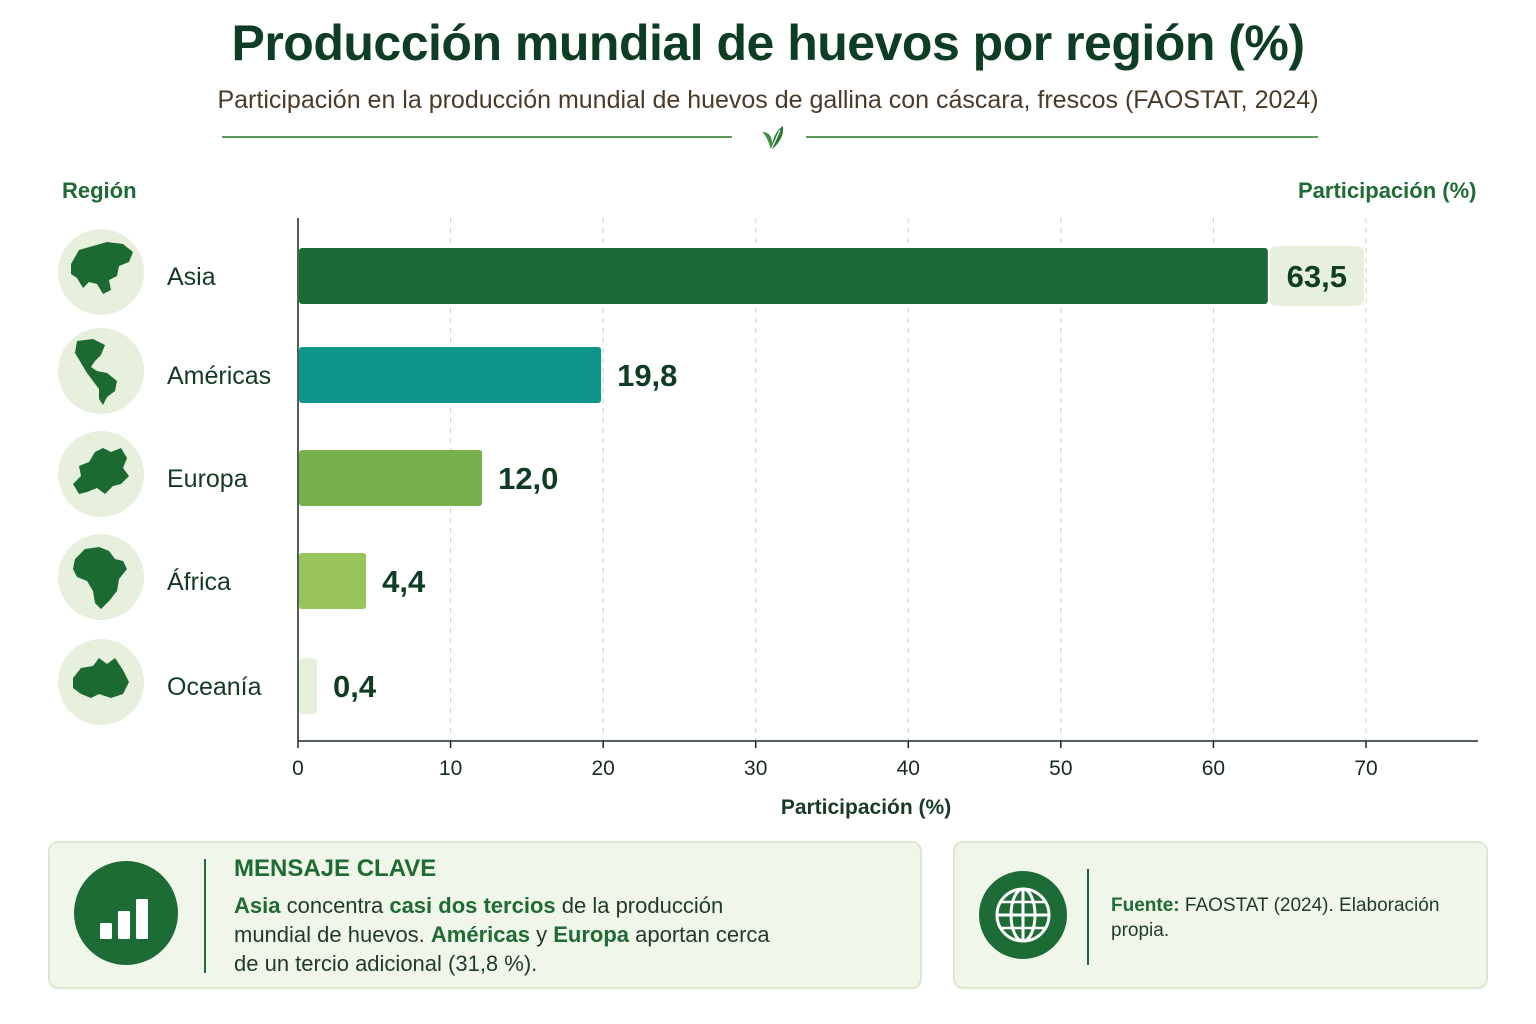 This screenshot has width=1536, height=1024. Describe the element at coordinates (404, 581) in the screenshot. I see `value-label: 4,4` at that location.